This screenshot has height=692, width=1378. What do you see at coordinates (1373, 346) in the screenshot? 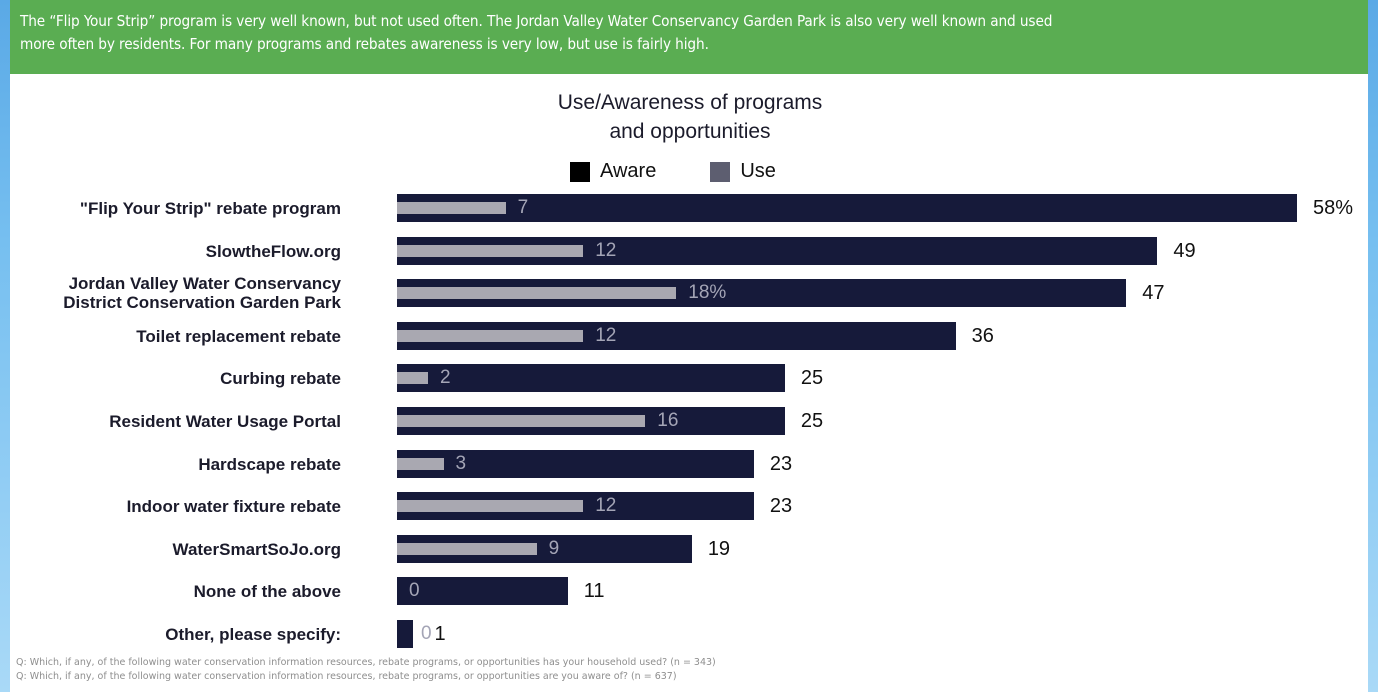
I see `right-gradient-border` at bounding box center [1373, 346].